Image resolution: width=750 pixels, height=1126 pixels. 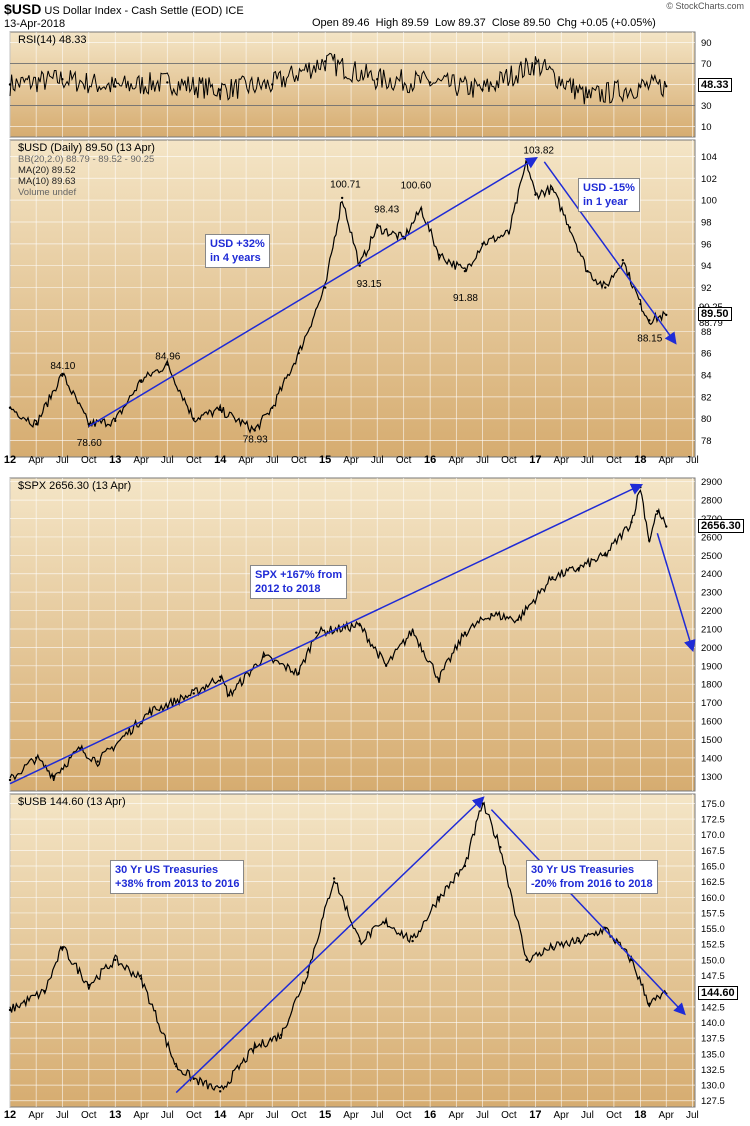 I want to click on y-tick-label: 1800, so click(x=711, y=685).